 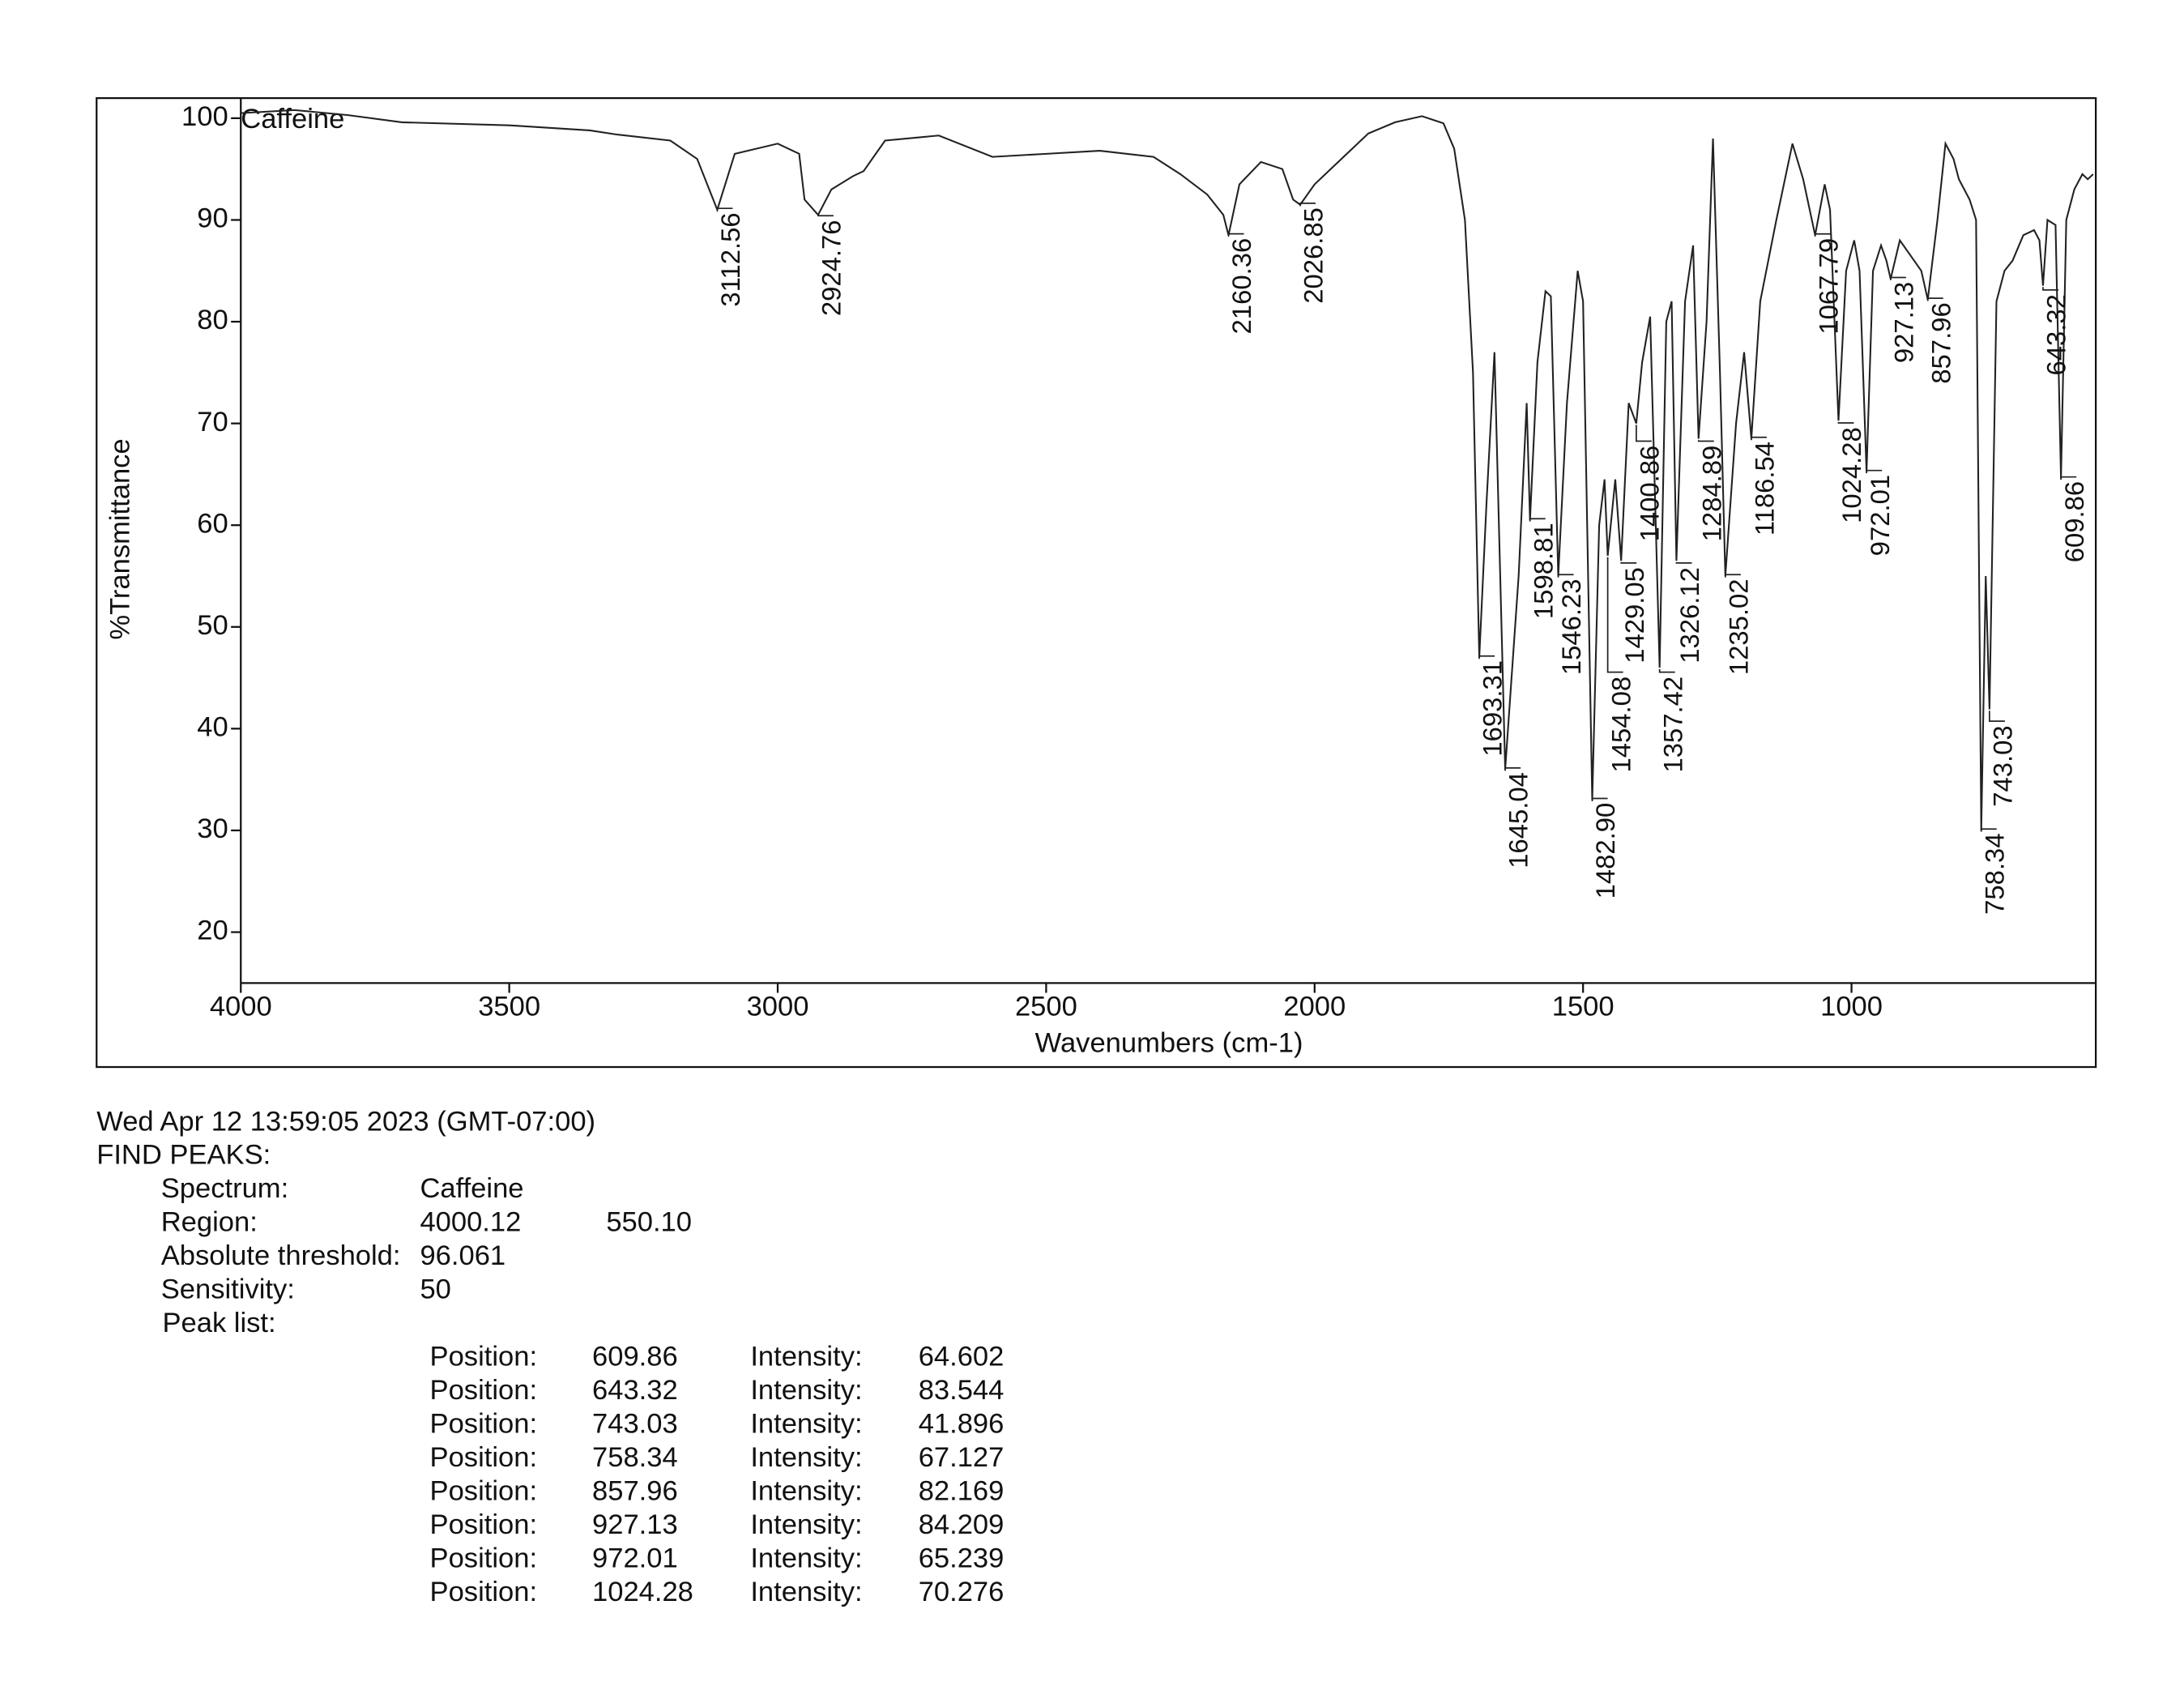 What do you see at coordinates (204, 116) in the screenshot?
I see `y-tick-label: 100` at bounding box center [204, 116].